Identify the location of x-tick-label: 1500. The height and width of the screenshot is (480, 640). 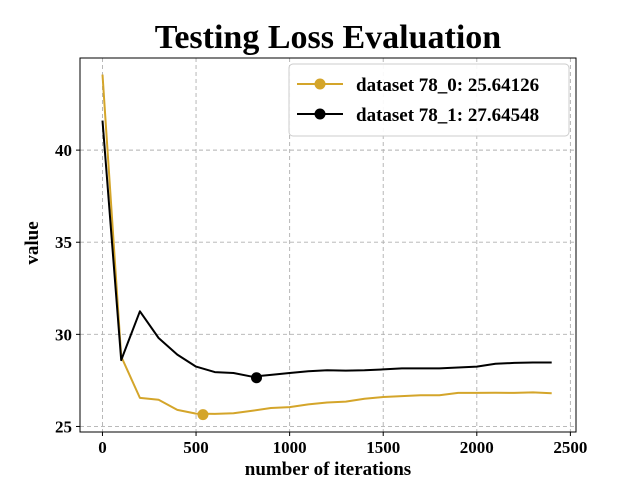
(383, 447).